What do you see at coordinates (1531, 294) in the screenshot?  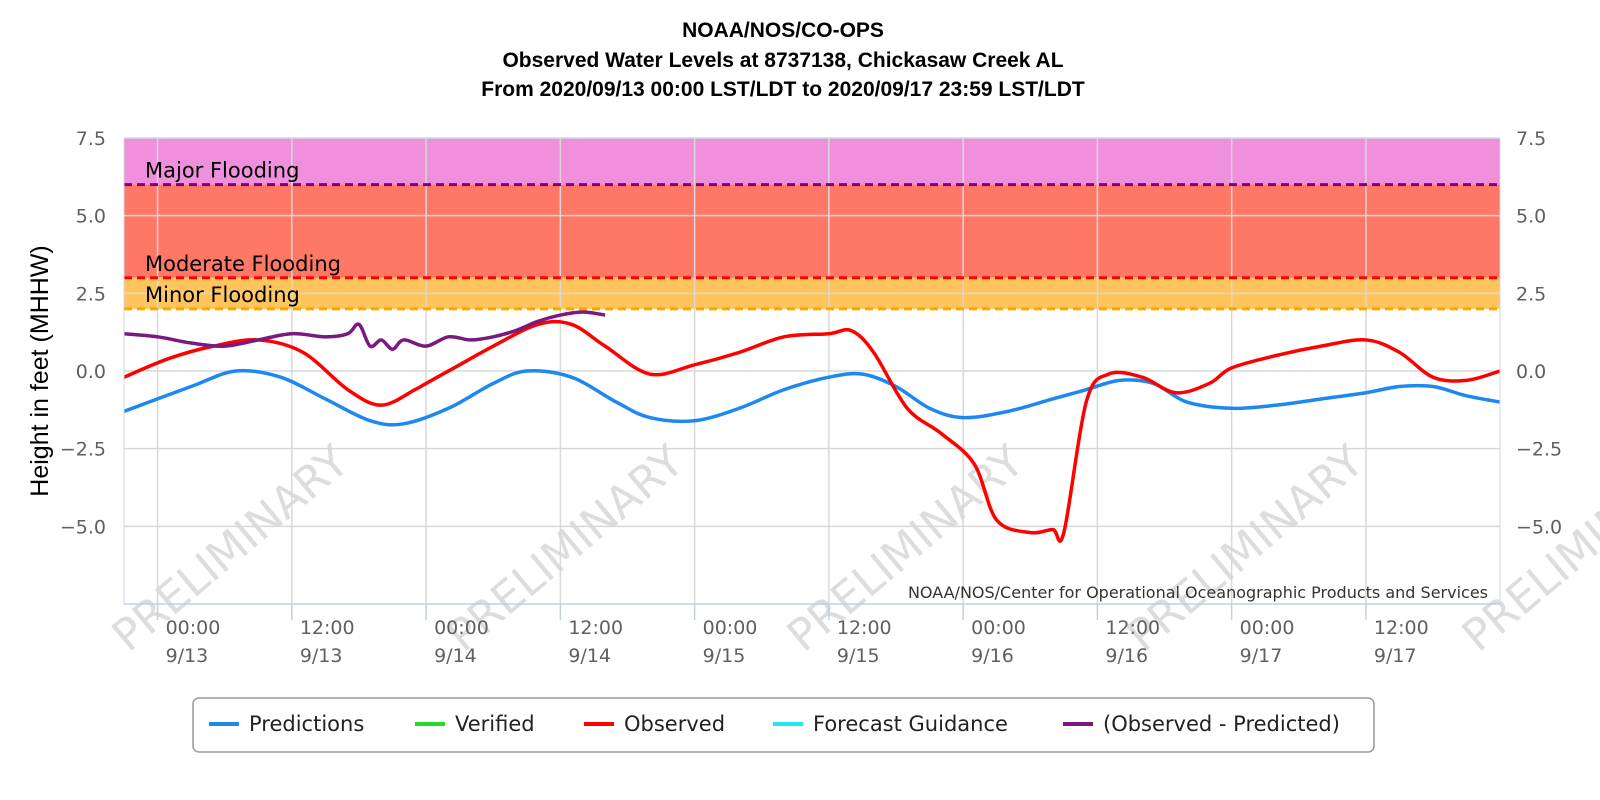 I see `y-tick-label-right: 2.5` at bounding box center [1531, 294].